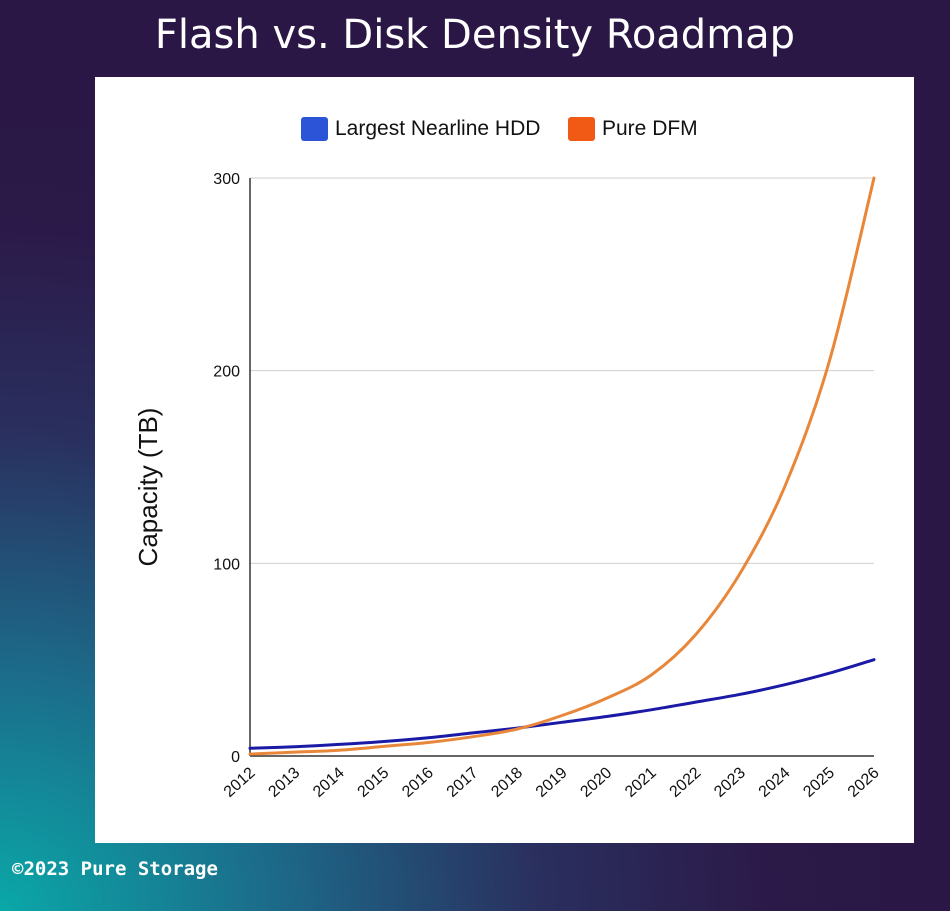  What do you see at coordinates (226, 564) in the screenshot?
I see `y-tick-label: 100` at bounding box center [226, 564].